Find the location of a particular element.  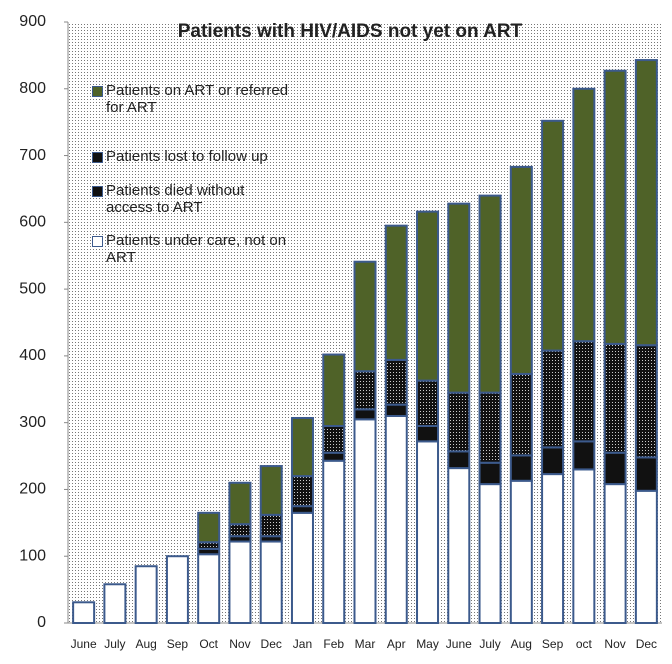

legend-item: Patients on ART or referred for ART is located at coordinates (192, 99).